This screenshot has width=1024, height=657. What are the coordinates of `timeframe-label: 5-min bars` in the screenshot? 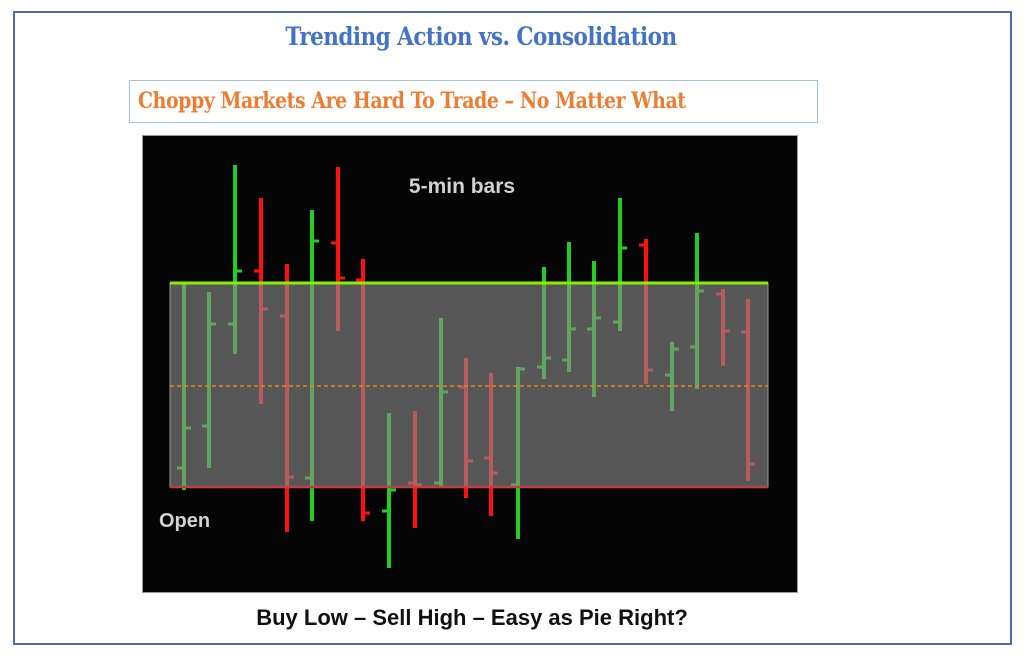 It's located at (462, 186).